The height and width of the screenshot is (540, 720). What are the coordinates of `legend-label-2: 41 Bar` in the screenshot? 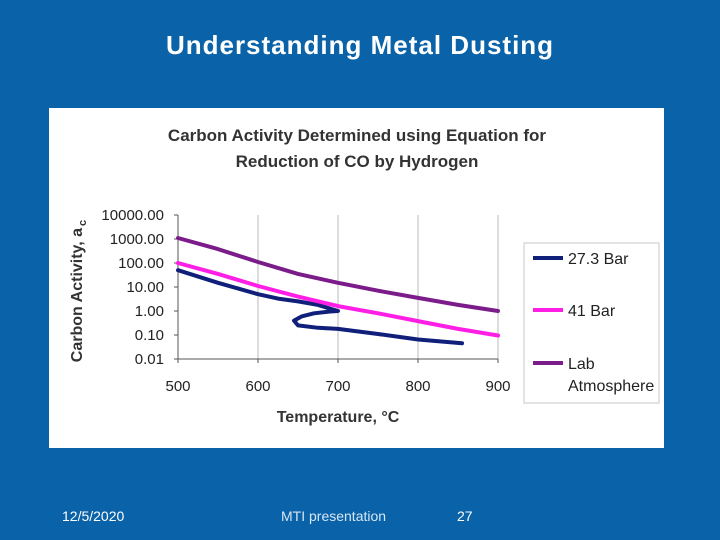 It's located at (592, 311).